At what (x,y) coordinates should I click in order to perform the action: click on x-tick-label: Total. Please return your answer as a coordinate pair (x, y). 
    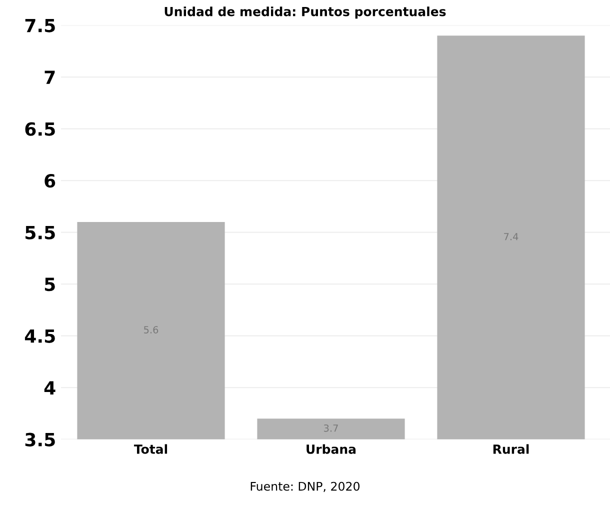
    Looking at the image, I should click on (151, 449).